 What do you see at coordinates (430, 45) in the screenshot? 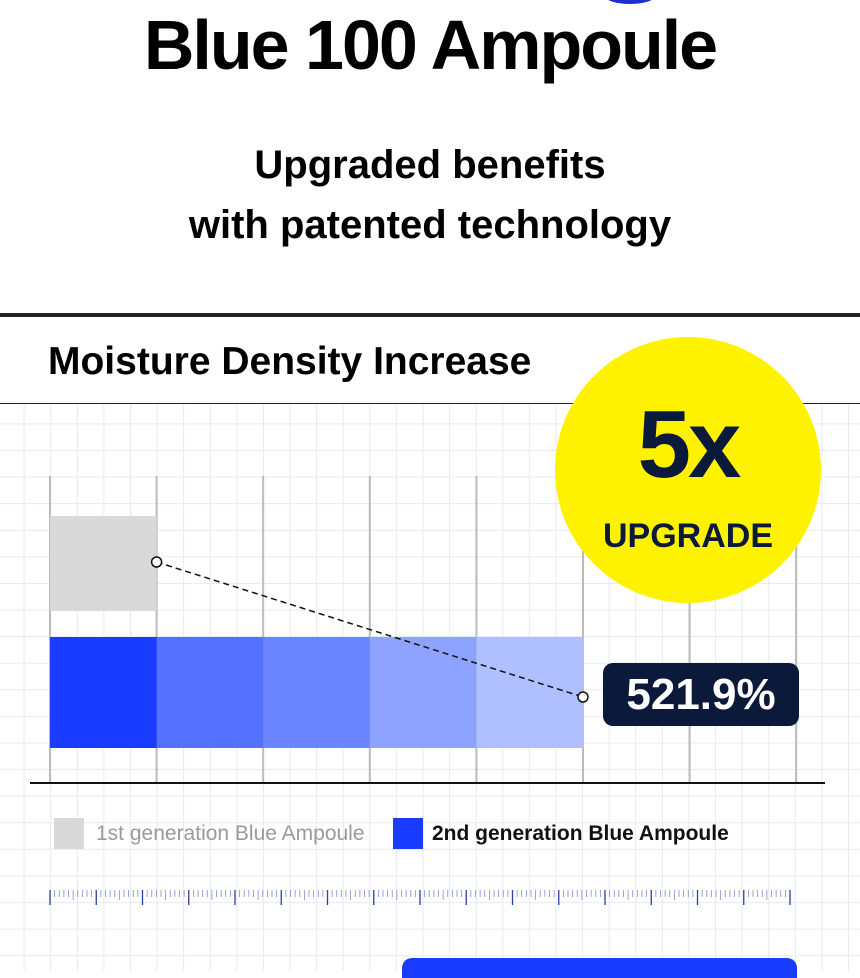
I see `page-title: Blue 100 Ampoule` at bounding box center [430, 45].